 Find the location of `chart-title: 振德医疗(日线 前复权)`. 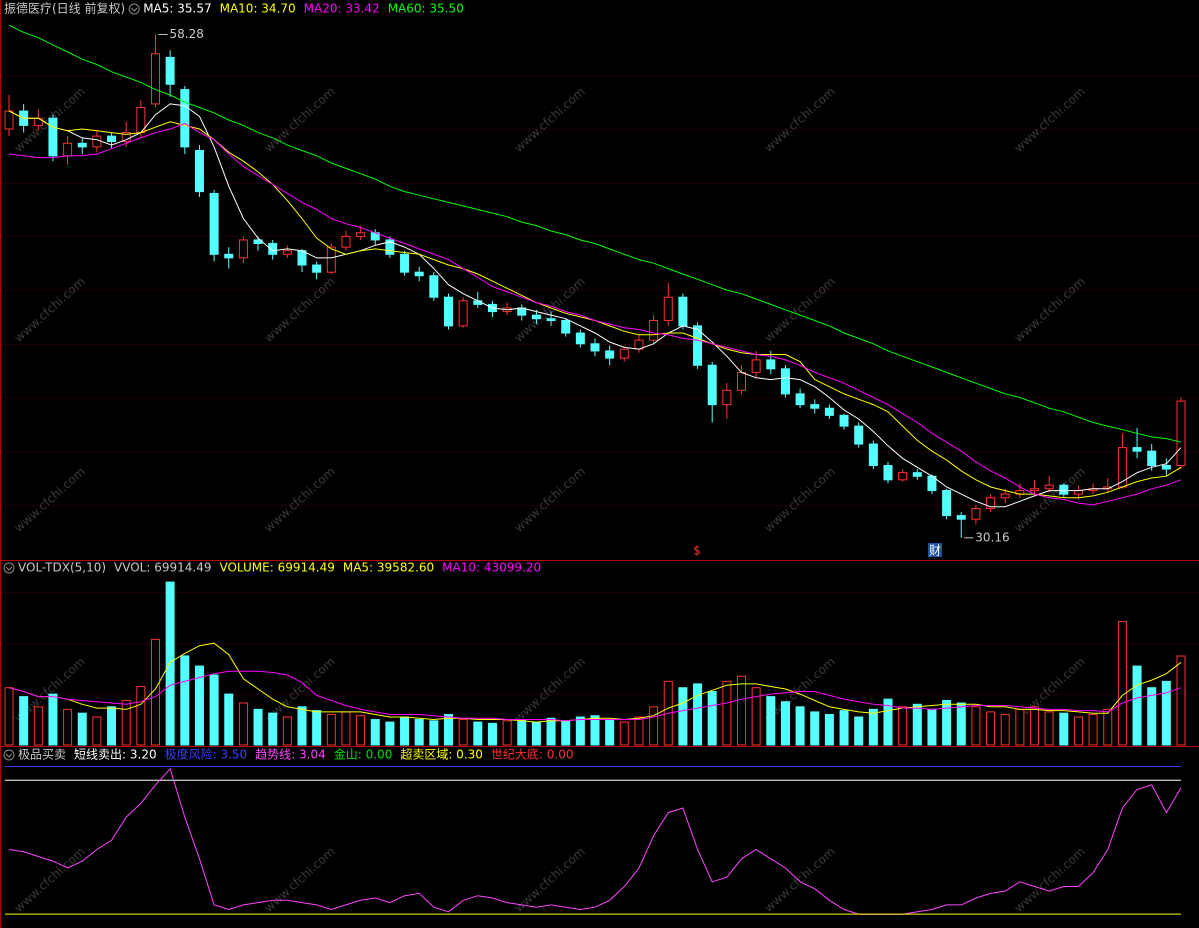

chart-title: 振德医疗(日线 前复权) is located at coordinates (64, 8).